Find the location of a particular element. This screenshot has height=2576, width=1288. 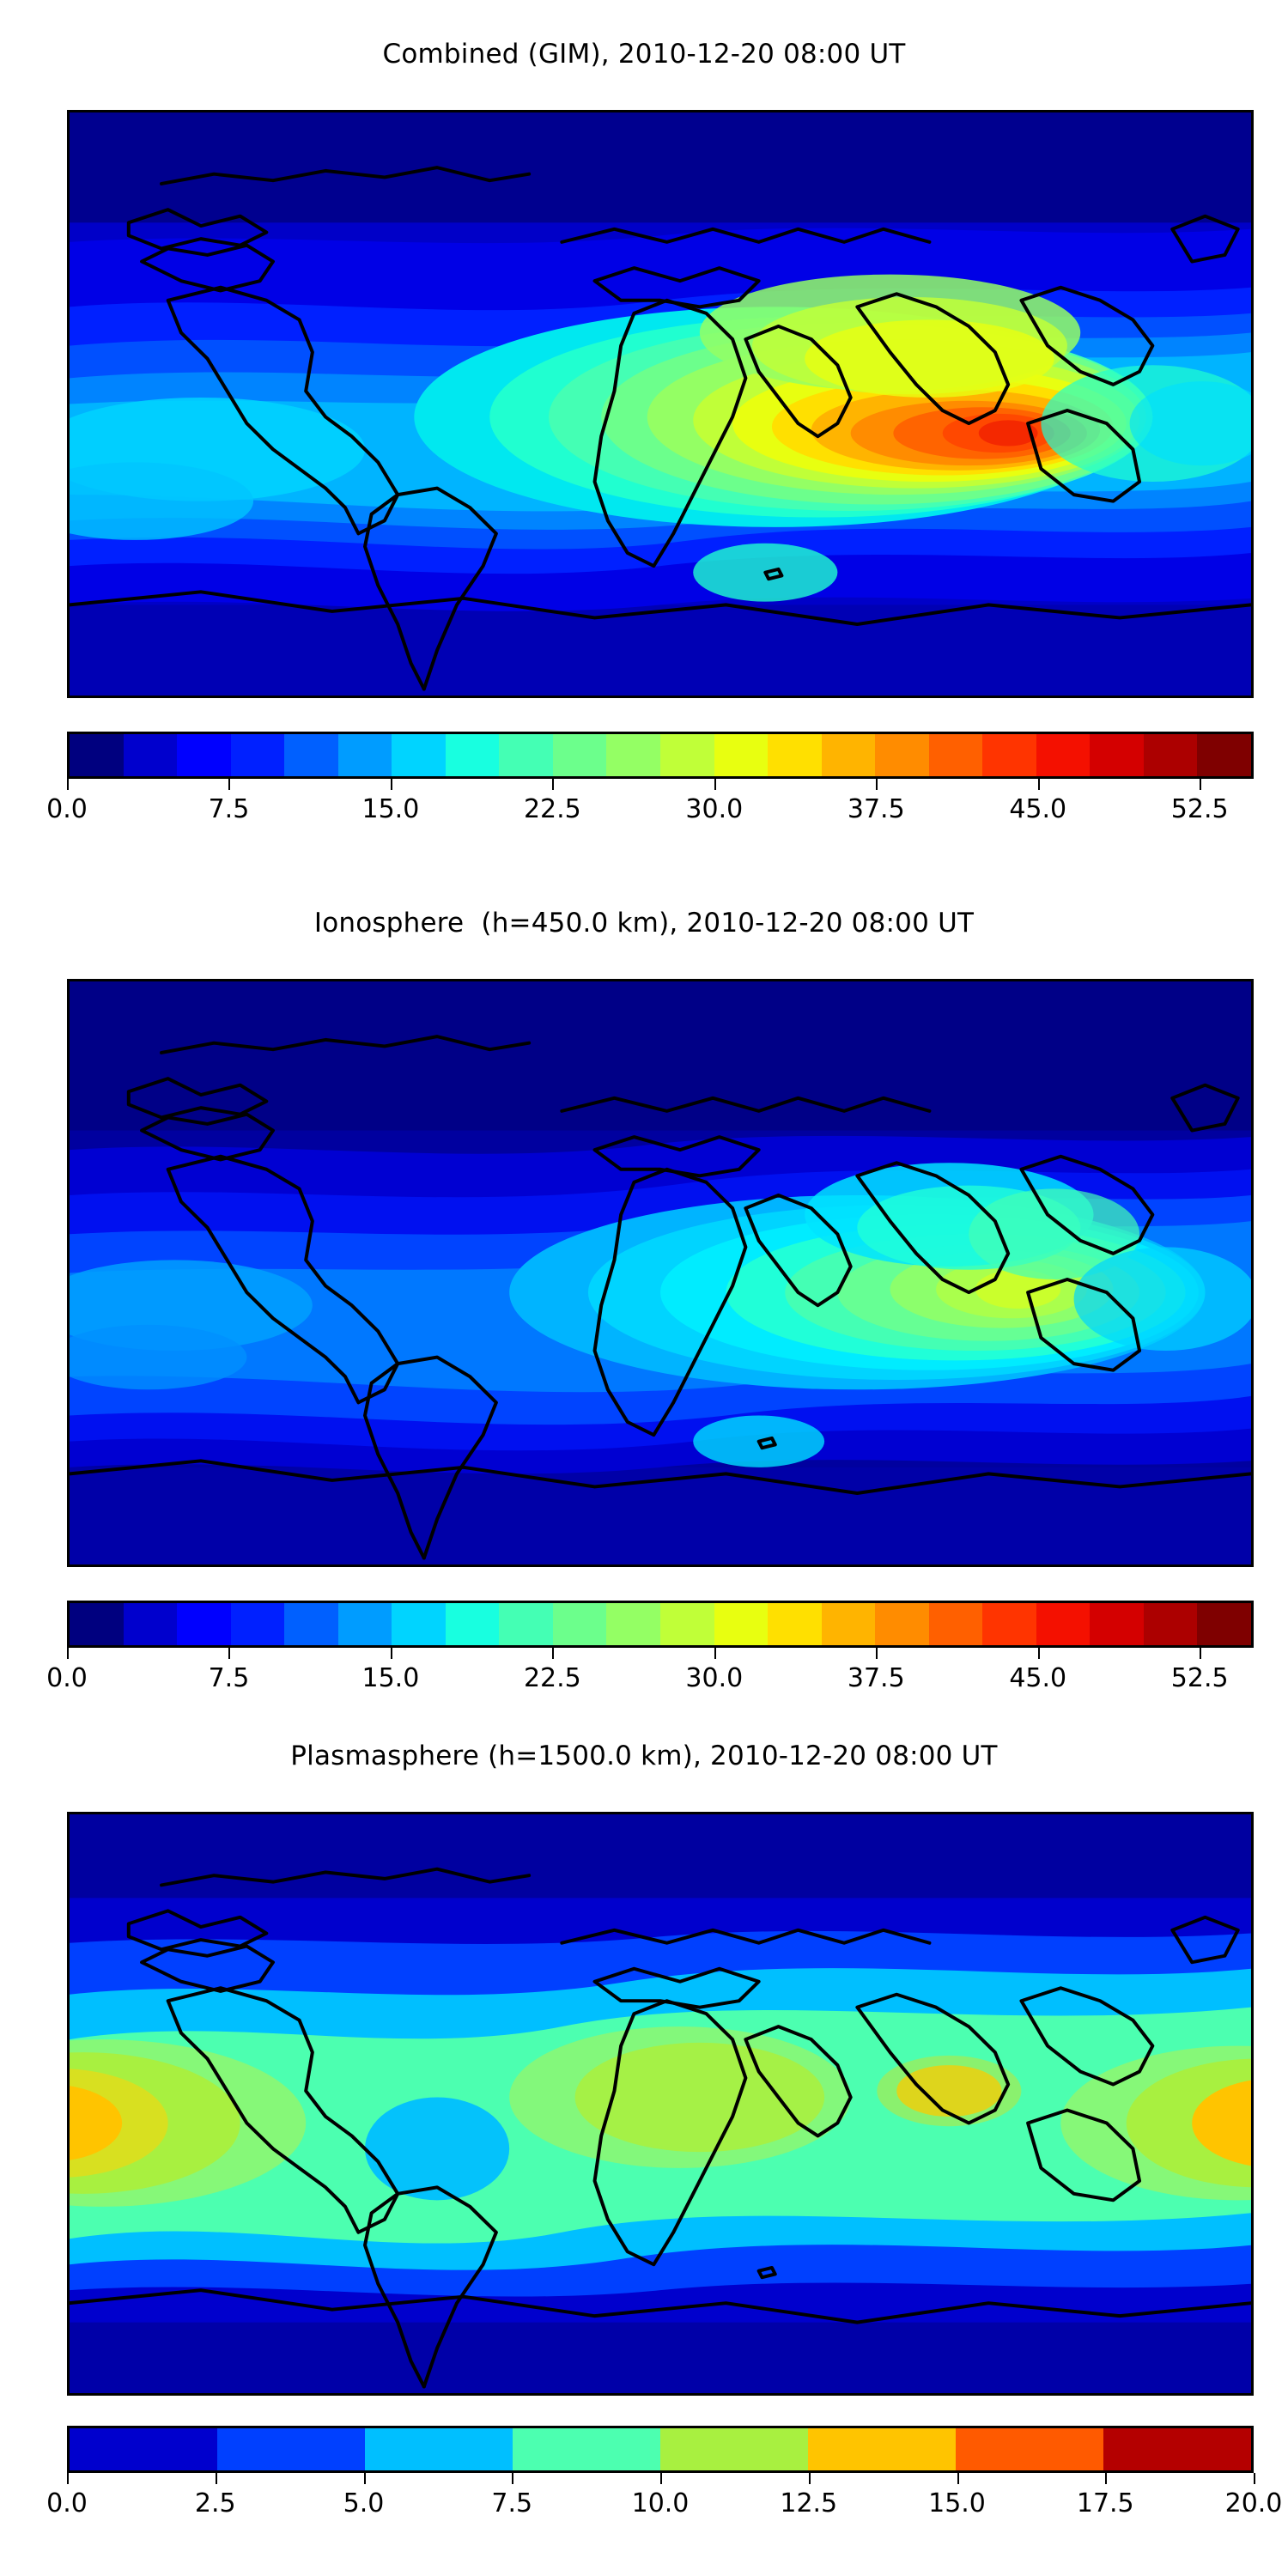

colorbar-tick-label-3: 7.5 is located at coordinates (512, 2503).